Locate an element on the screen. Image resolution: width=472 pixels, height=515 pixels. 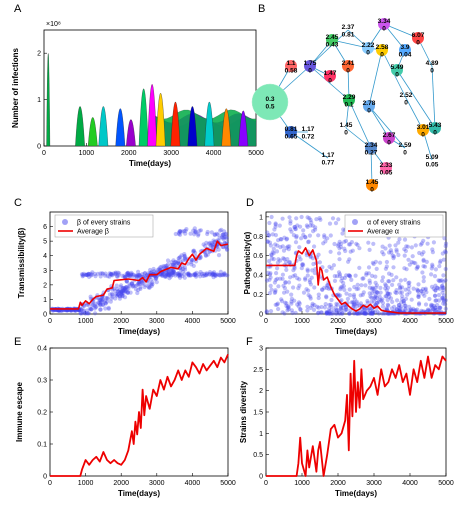
strain-alpha-label: 0.5 is located at coordinates (269, 107).